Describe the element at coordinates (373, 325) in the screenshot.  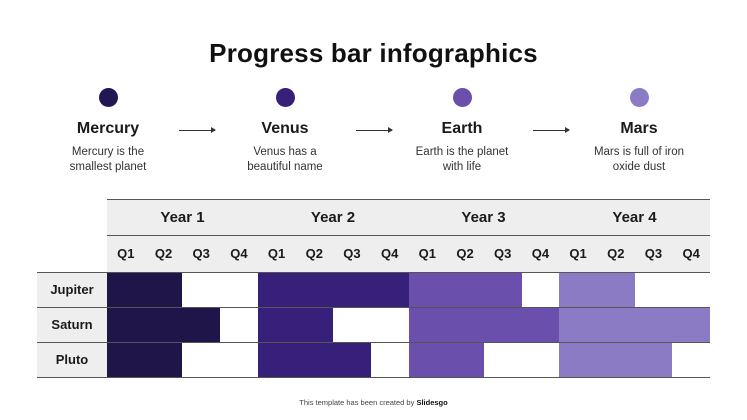
I see `table-row: Saturn` at that location.